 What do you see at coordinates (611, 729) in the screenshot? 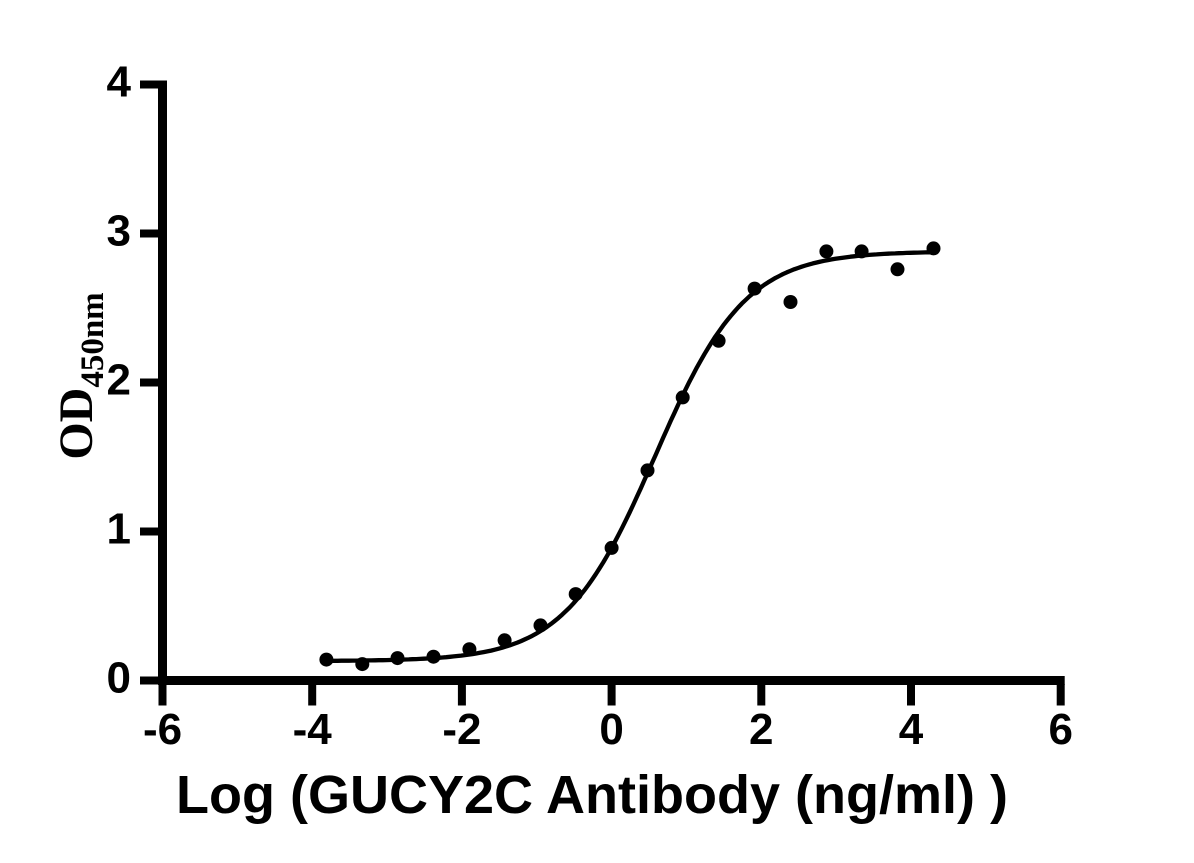
I see `x-tick-label: 0` at bounding box center [611, 729].